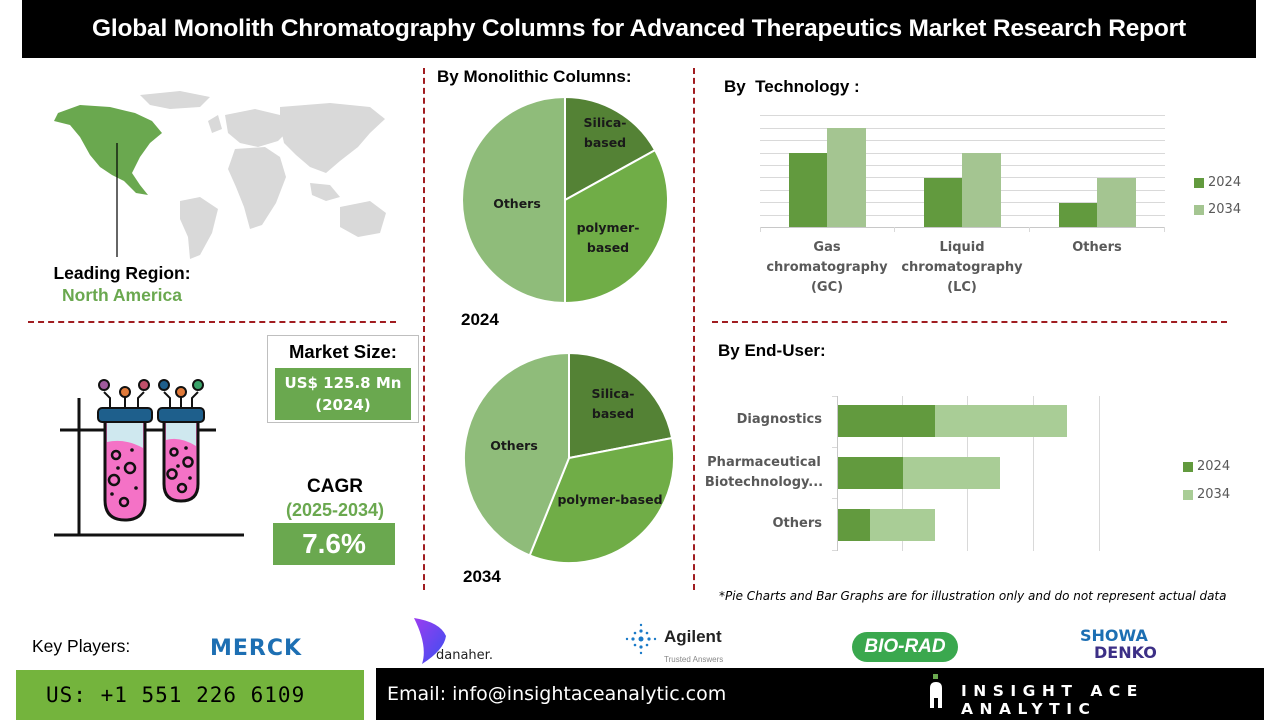 This screenshot has height=720, width=1280. Describe the element at coordinates (951, 473) in the screenshot. I see `eu-pharma-2034-bar` at that location.